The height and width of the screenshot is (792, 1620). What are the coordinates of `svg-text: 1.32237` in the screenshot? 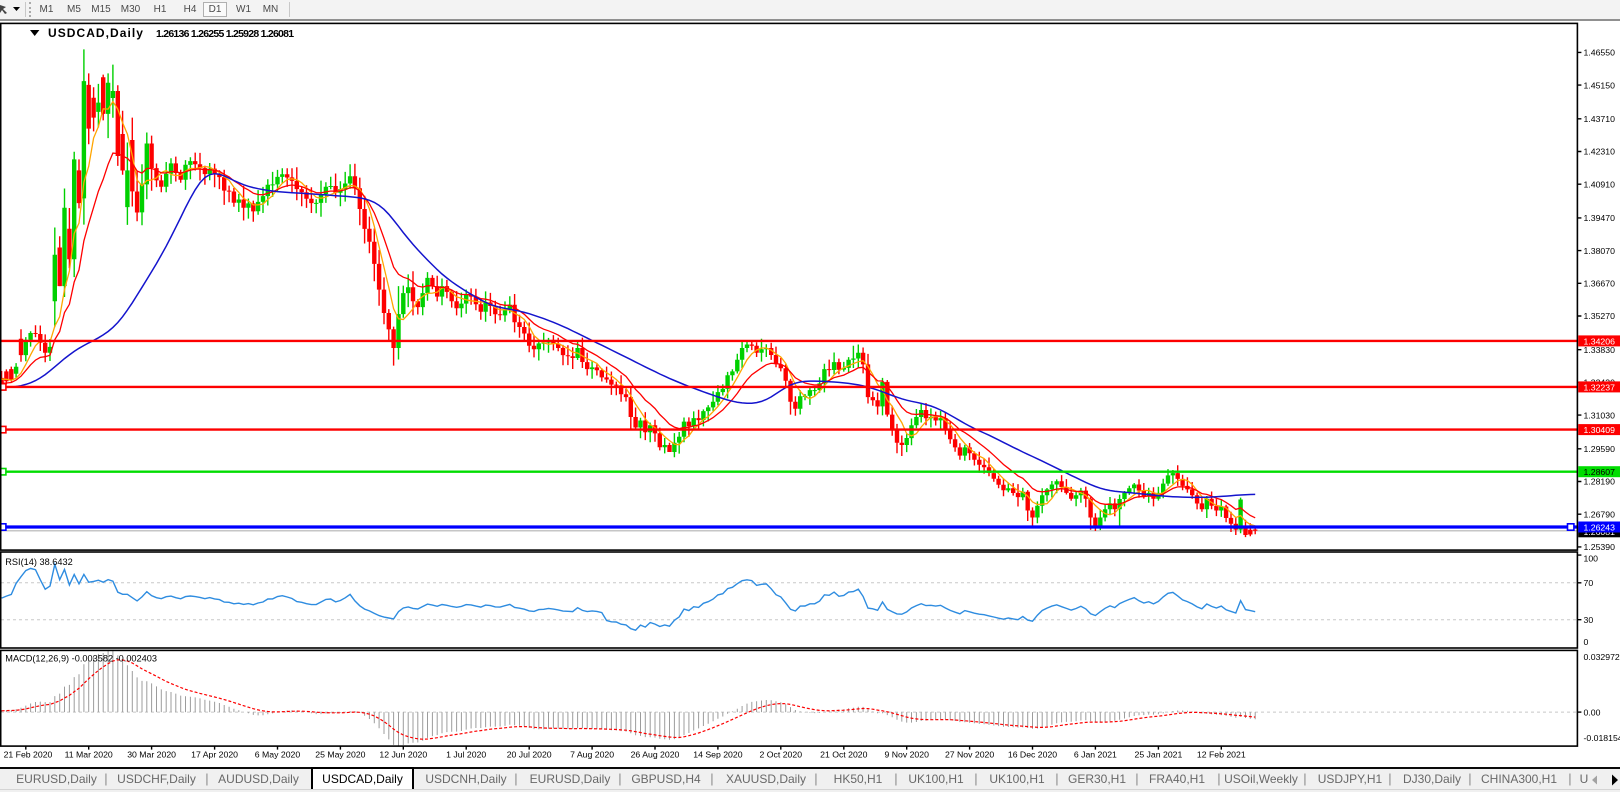 It's located at (1600, 387).